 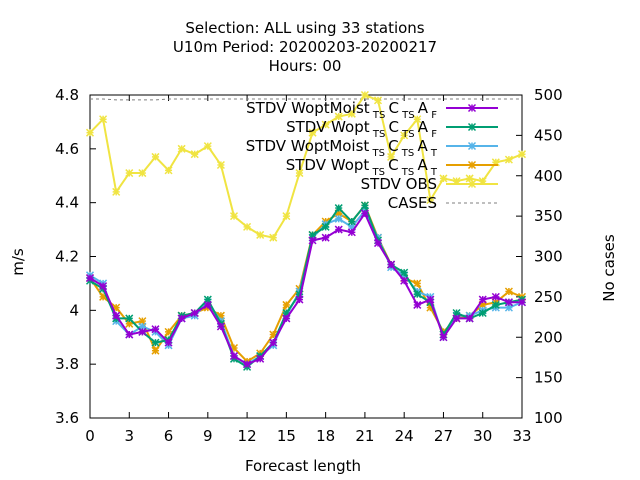 I want to click on title-line-1: Selection: ALL using 33 stations, so click(x=304, y=28).